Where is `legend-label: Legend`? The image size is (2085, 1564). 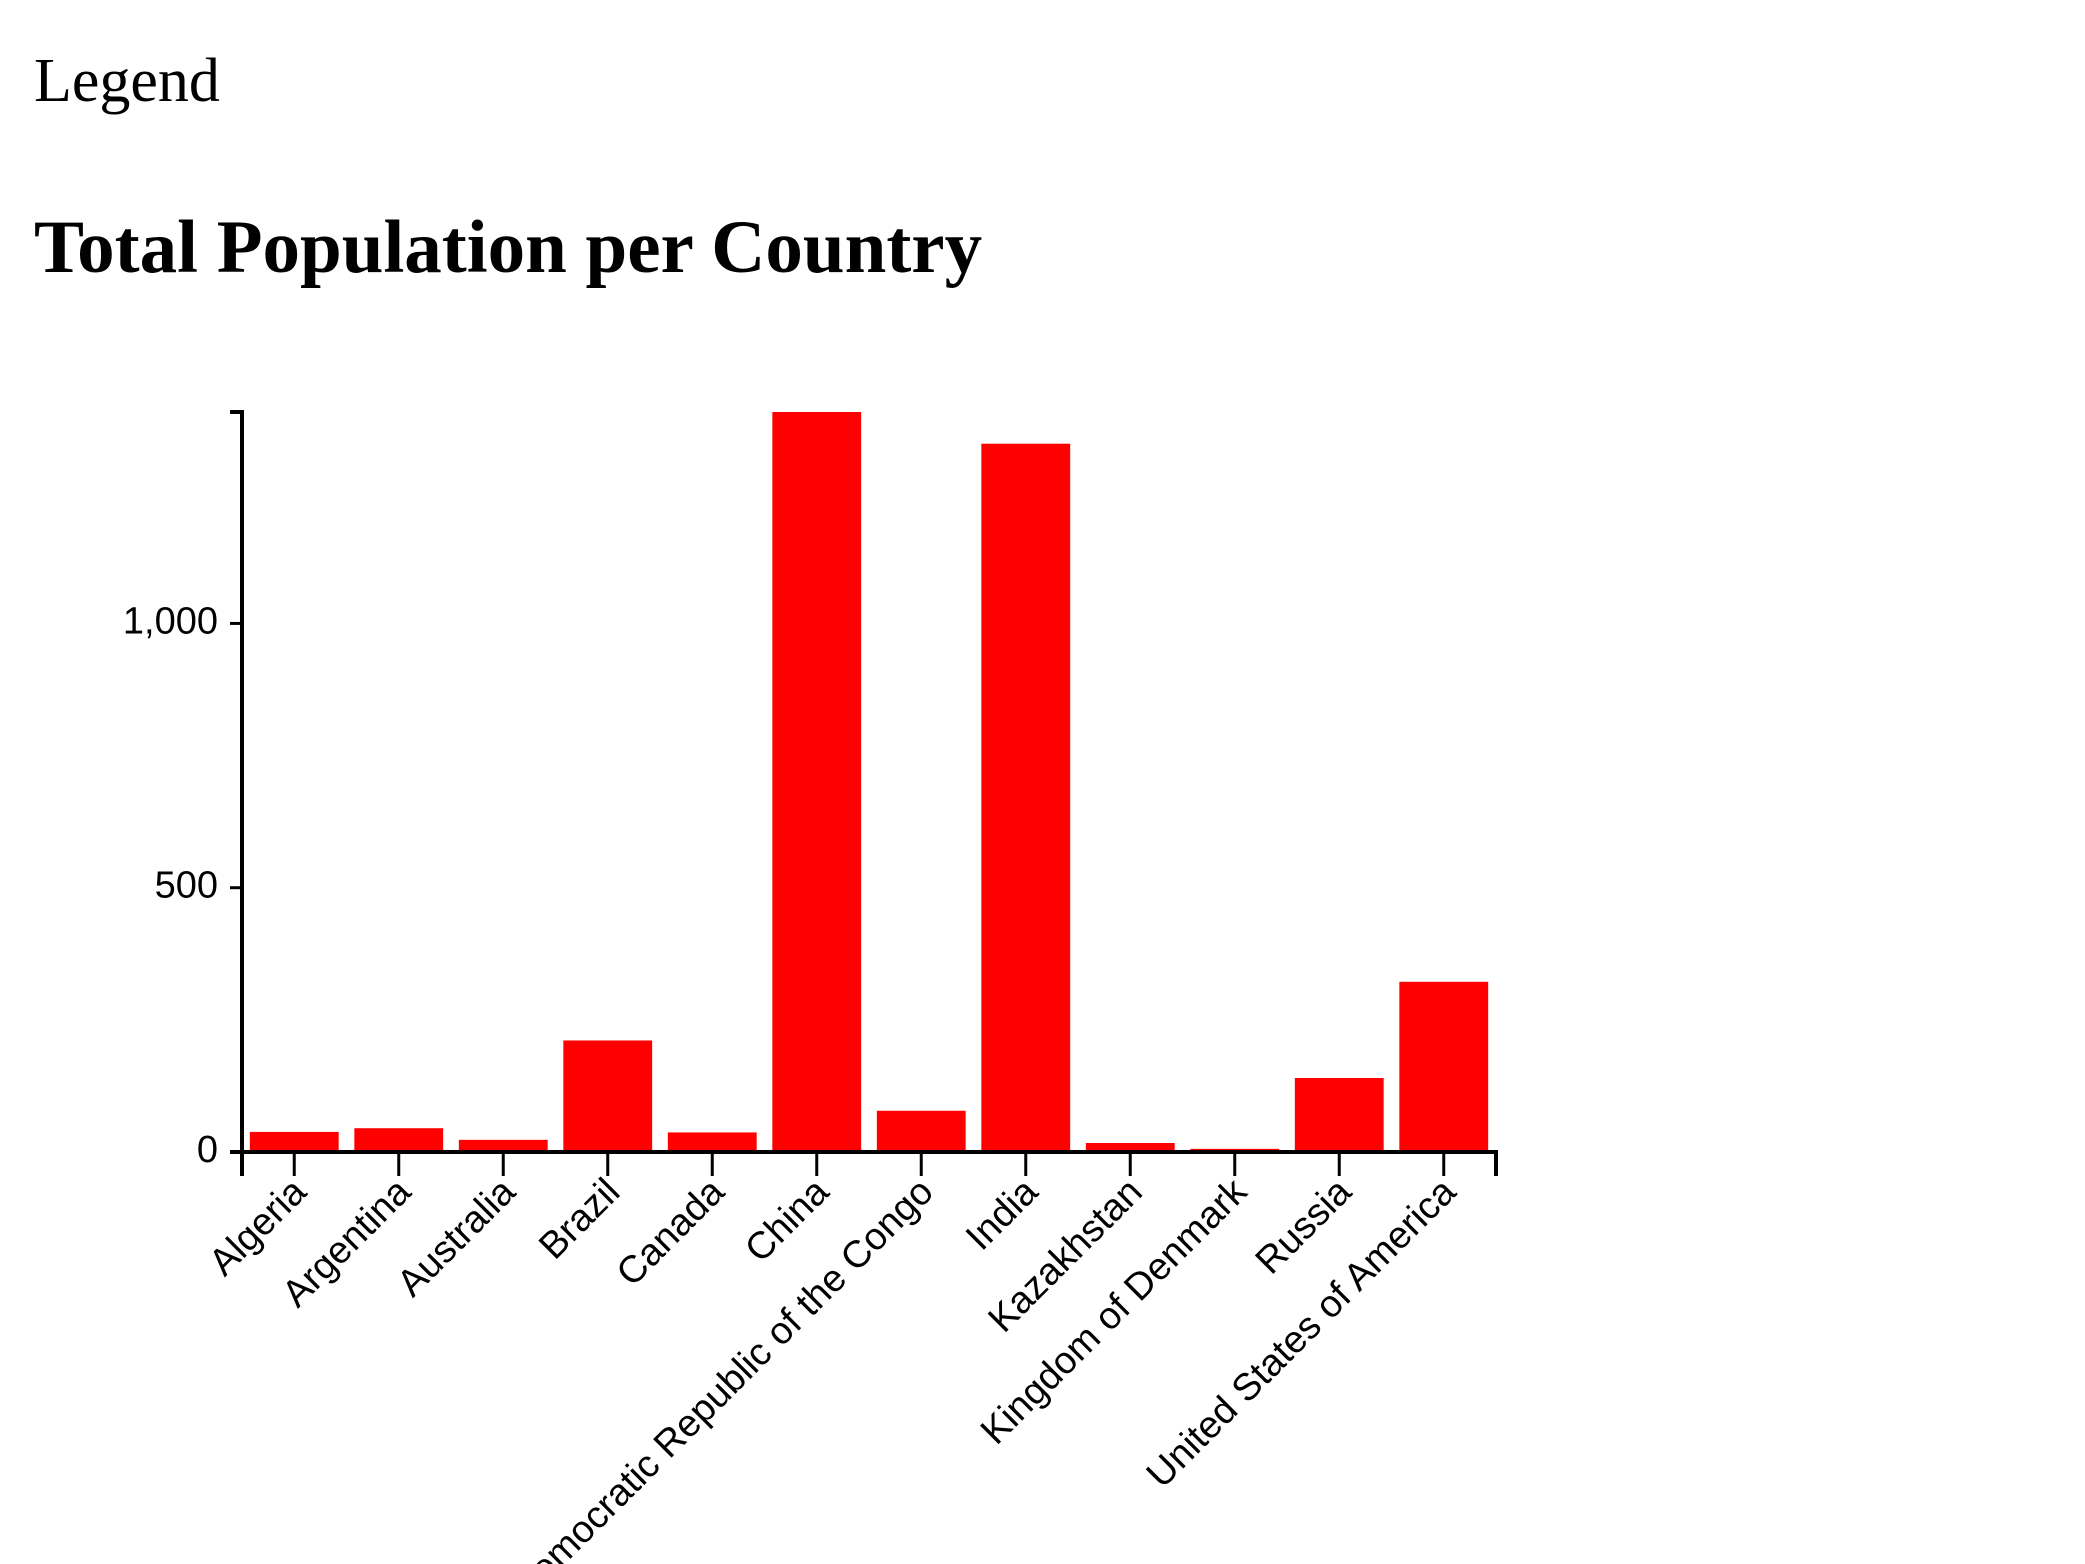
legend-label: Legend is located at coordinates (127, 81).